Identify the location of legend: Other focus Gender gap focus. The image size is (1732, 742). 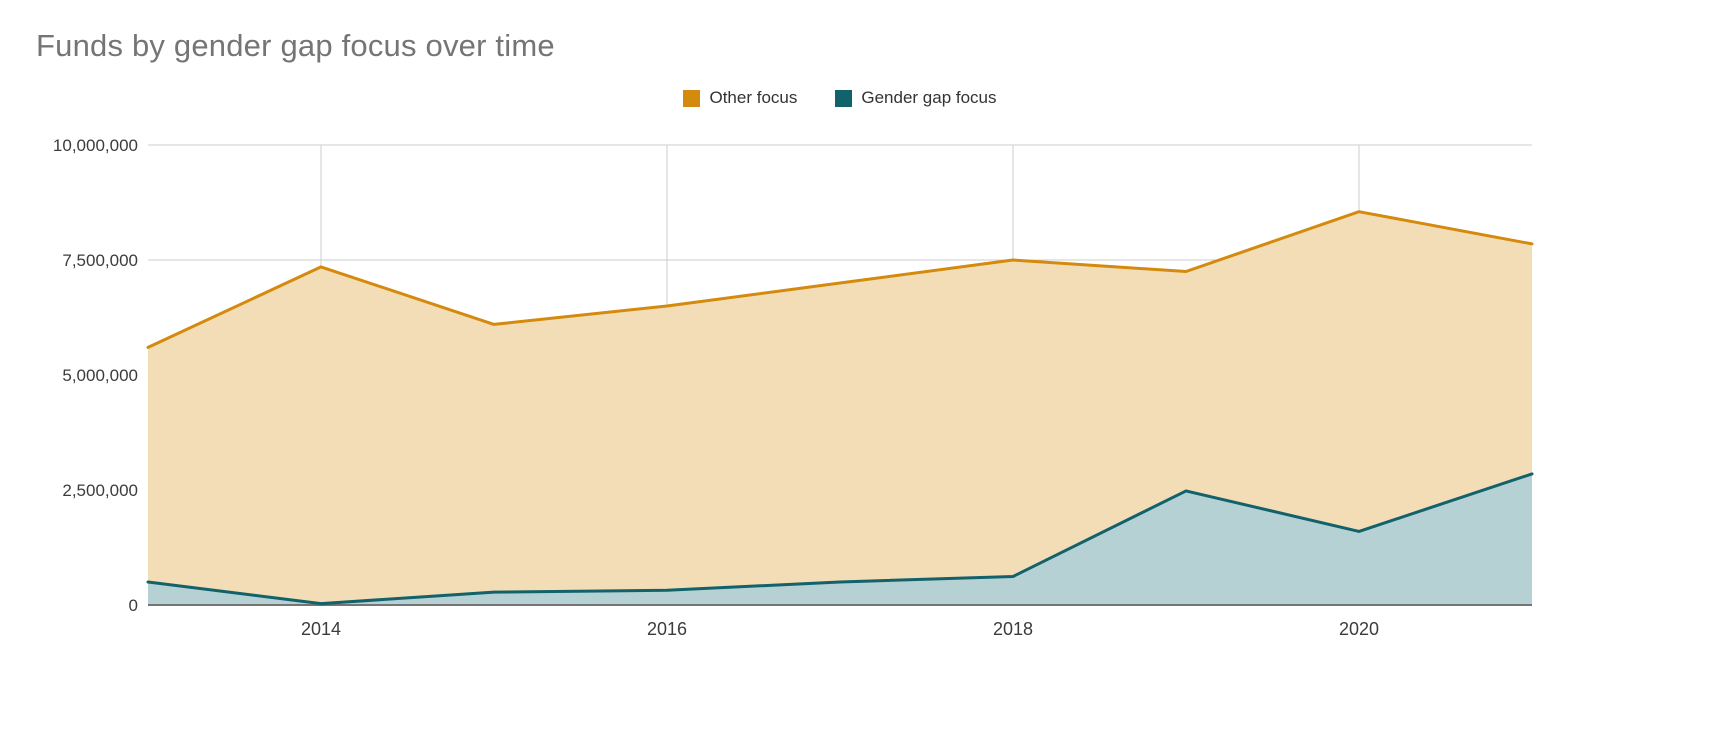
(840, 98).